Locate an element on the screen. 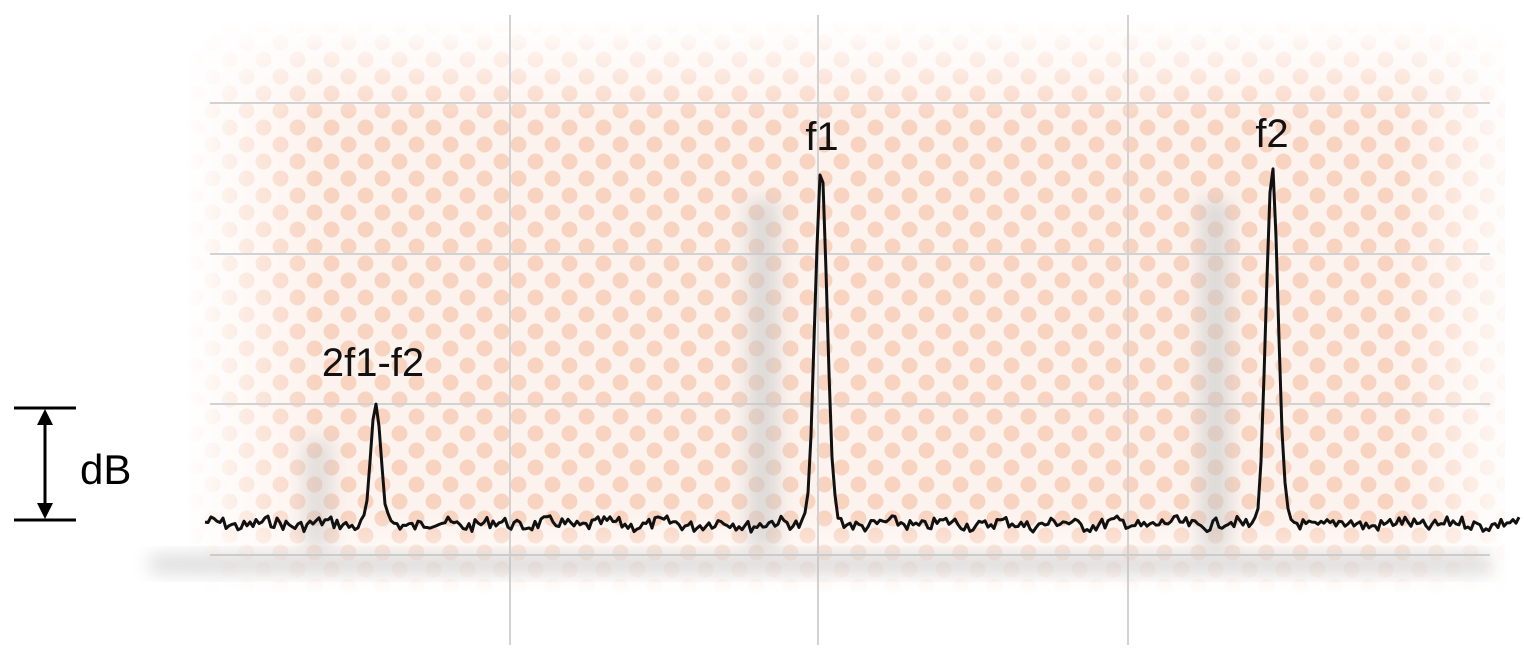 This screenshot has height=652, width=1523. db-scale-down-arrowhead is located at coordinates (45, 511).